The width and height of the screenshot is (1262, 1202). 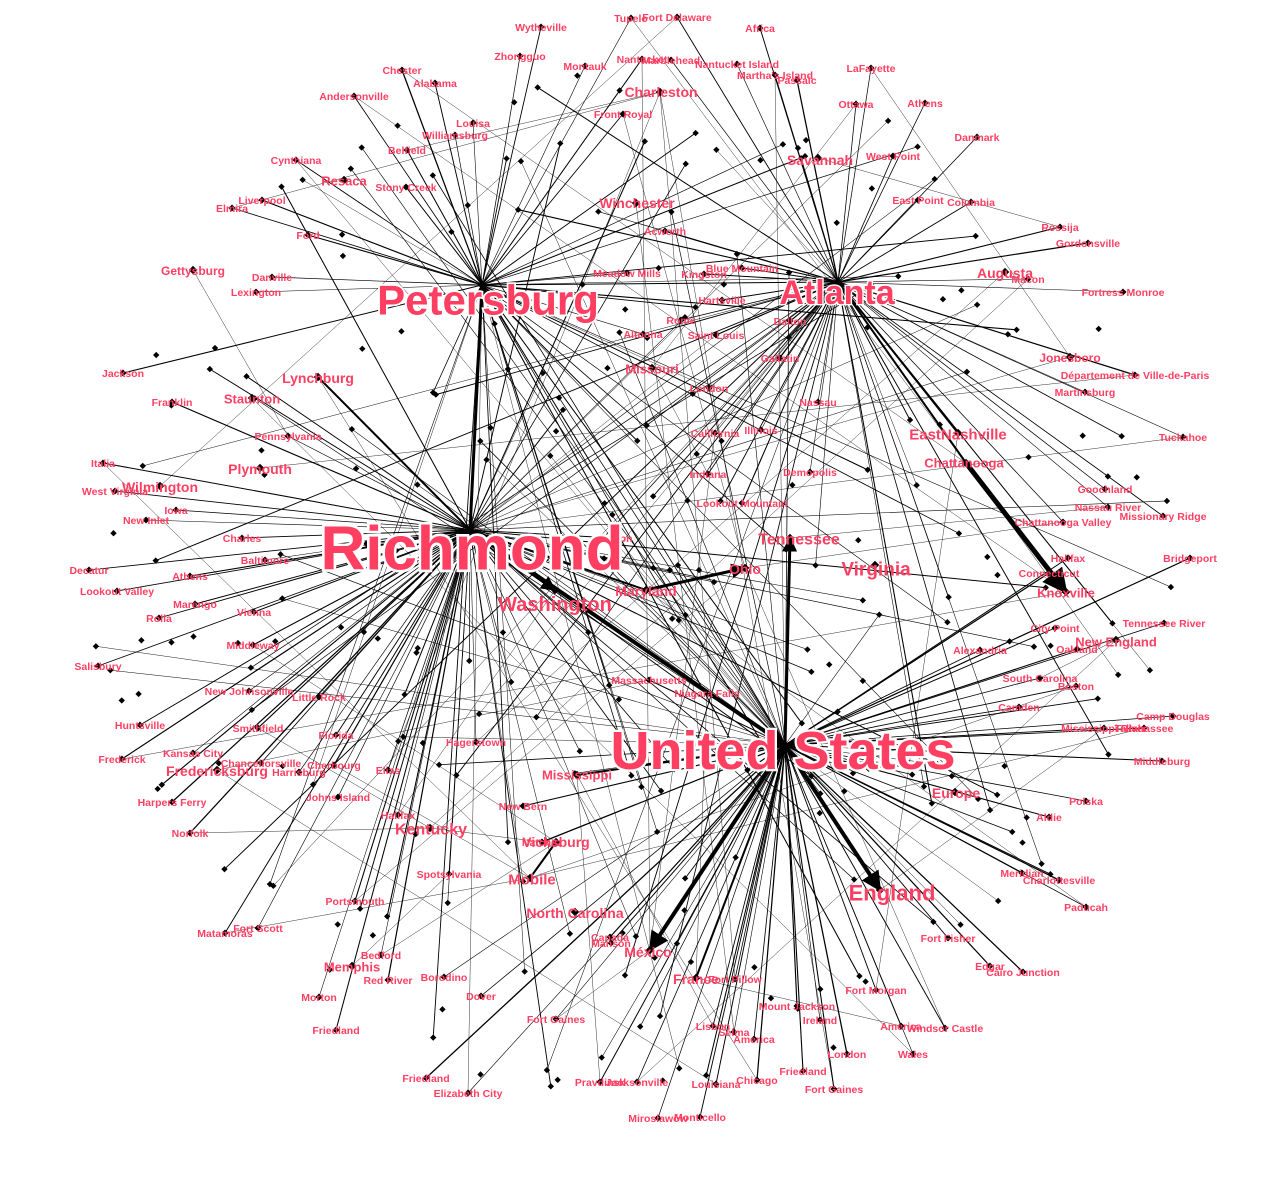 What do you see at coordinates (261, 201) in the screenshot?
I see `place-label-liverpool: Liverpool` at bounding box center [261, 201].